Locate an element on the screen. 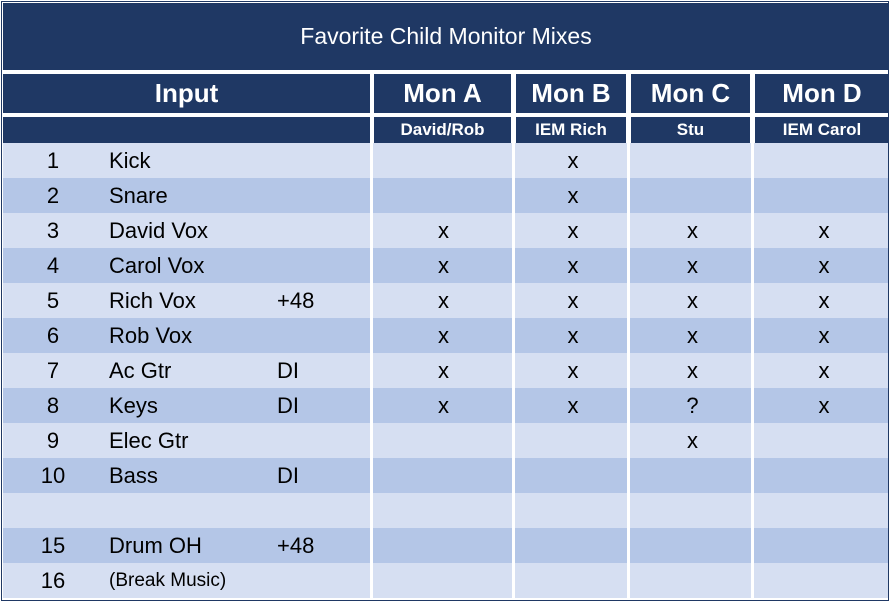 The height and width of the screenshot is (604, 892). input-name: Carol Vox is located at coordinates (157, 265).